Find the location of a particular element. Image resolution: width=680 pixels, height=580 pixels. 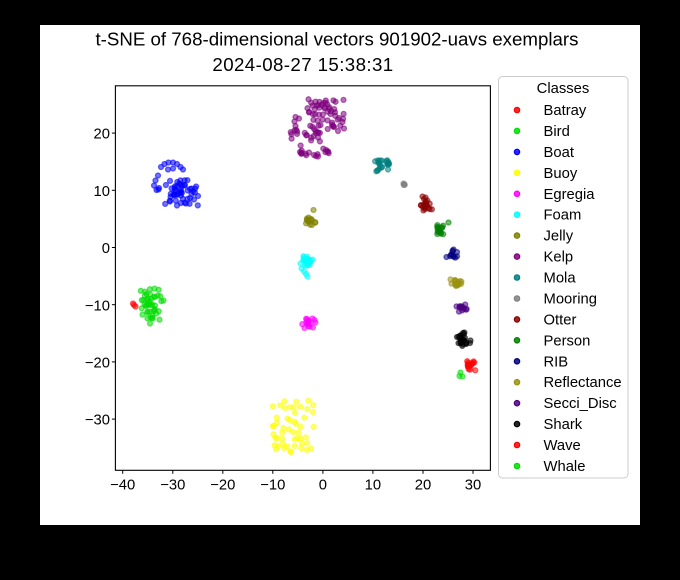

svg-text: Buoy is located at coordinates (561, 174).